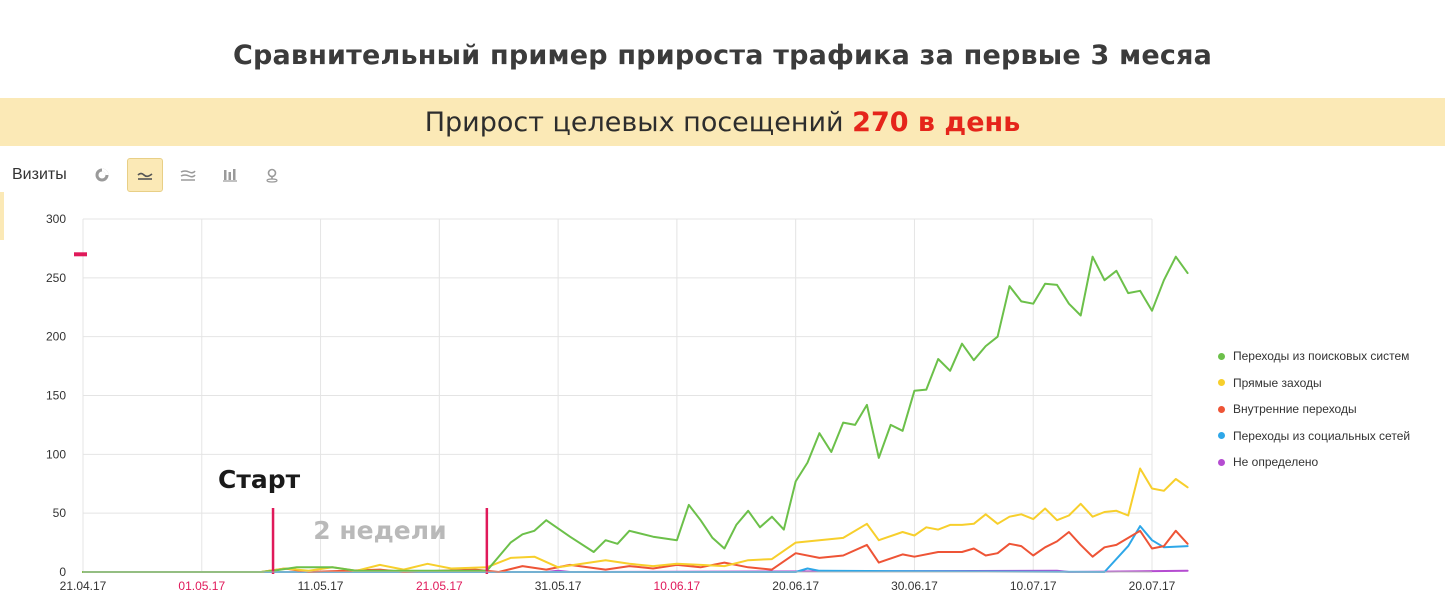  I want to click on banner-text: Прирост целевых посещений, so click(638, 122).